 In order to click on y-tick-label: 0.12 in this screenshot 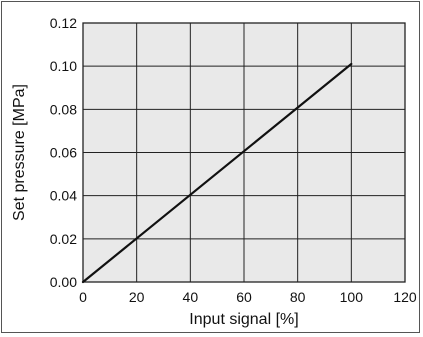, I will do `click(63, 23)`.